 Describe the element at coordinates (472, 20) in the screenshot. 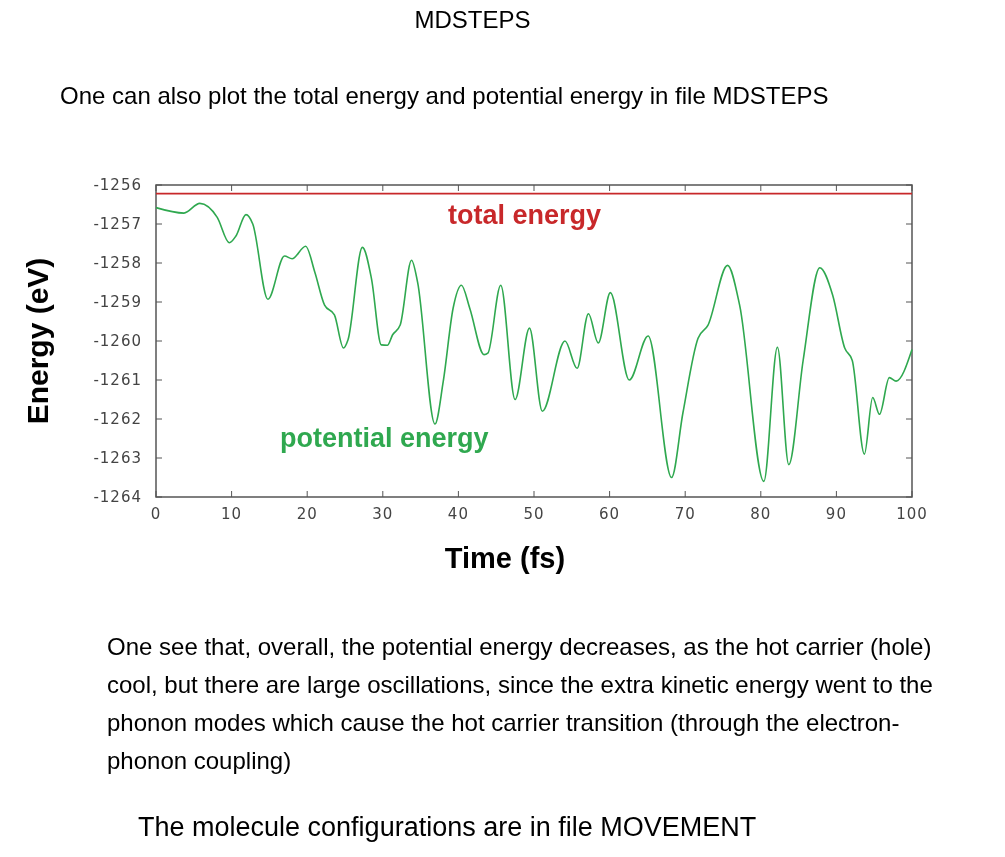

I see `chart-title: MDSTEPS` at that location.